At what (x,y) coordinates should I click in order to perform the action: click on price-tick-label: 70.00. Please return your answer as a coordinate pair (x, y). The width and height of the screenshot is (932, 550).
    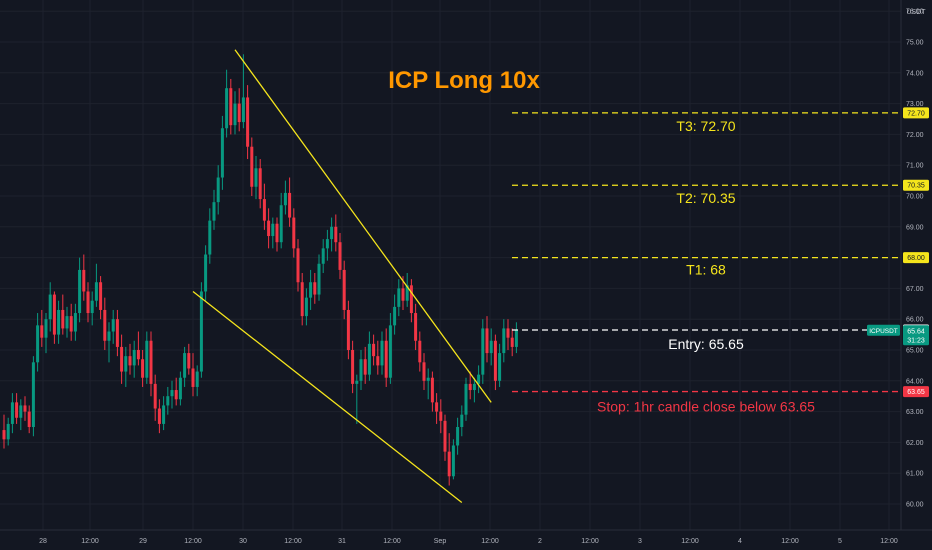
    Looking at the image, I should click on (915, 197).